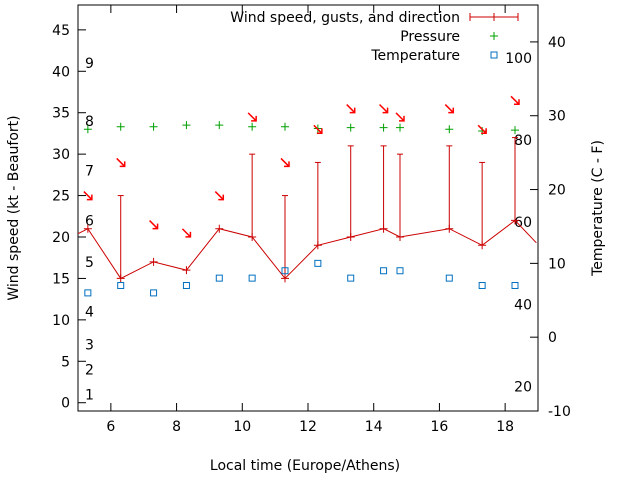  What do you see at coordinates (307, 249) in the screenshot?
I see `wind-speed-line` at bounding box center [307, 249].